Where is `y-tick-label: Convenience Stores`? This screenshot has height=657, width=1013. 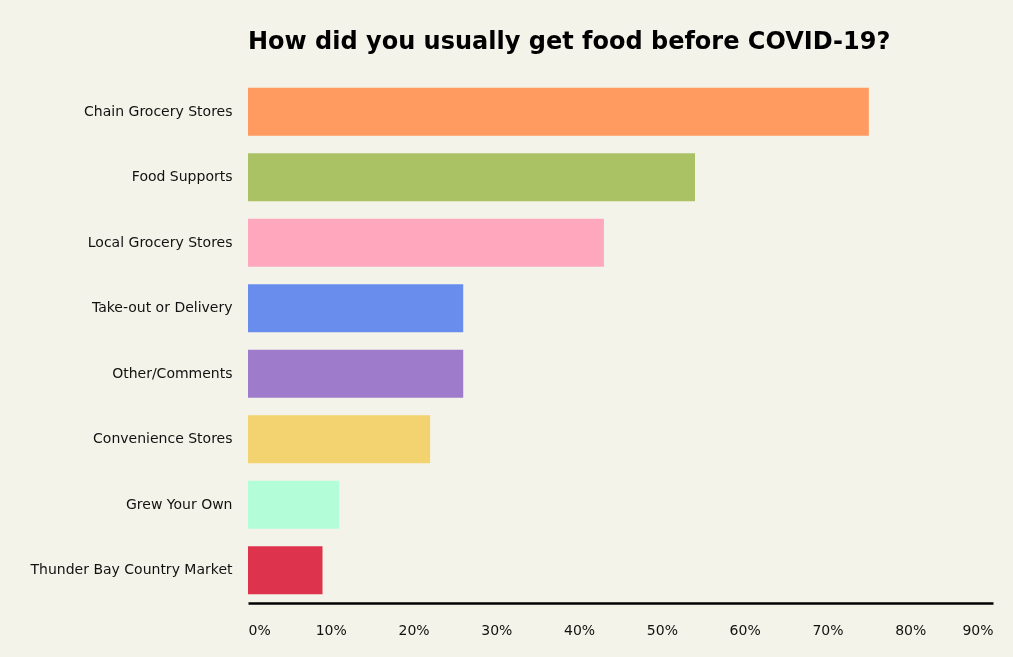 y-tick-label: Convenience Stores is located at coordinates (163, 438).